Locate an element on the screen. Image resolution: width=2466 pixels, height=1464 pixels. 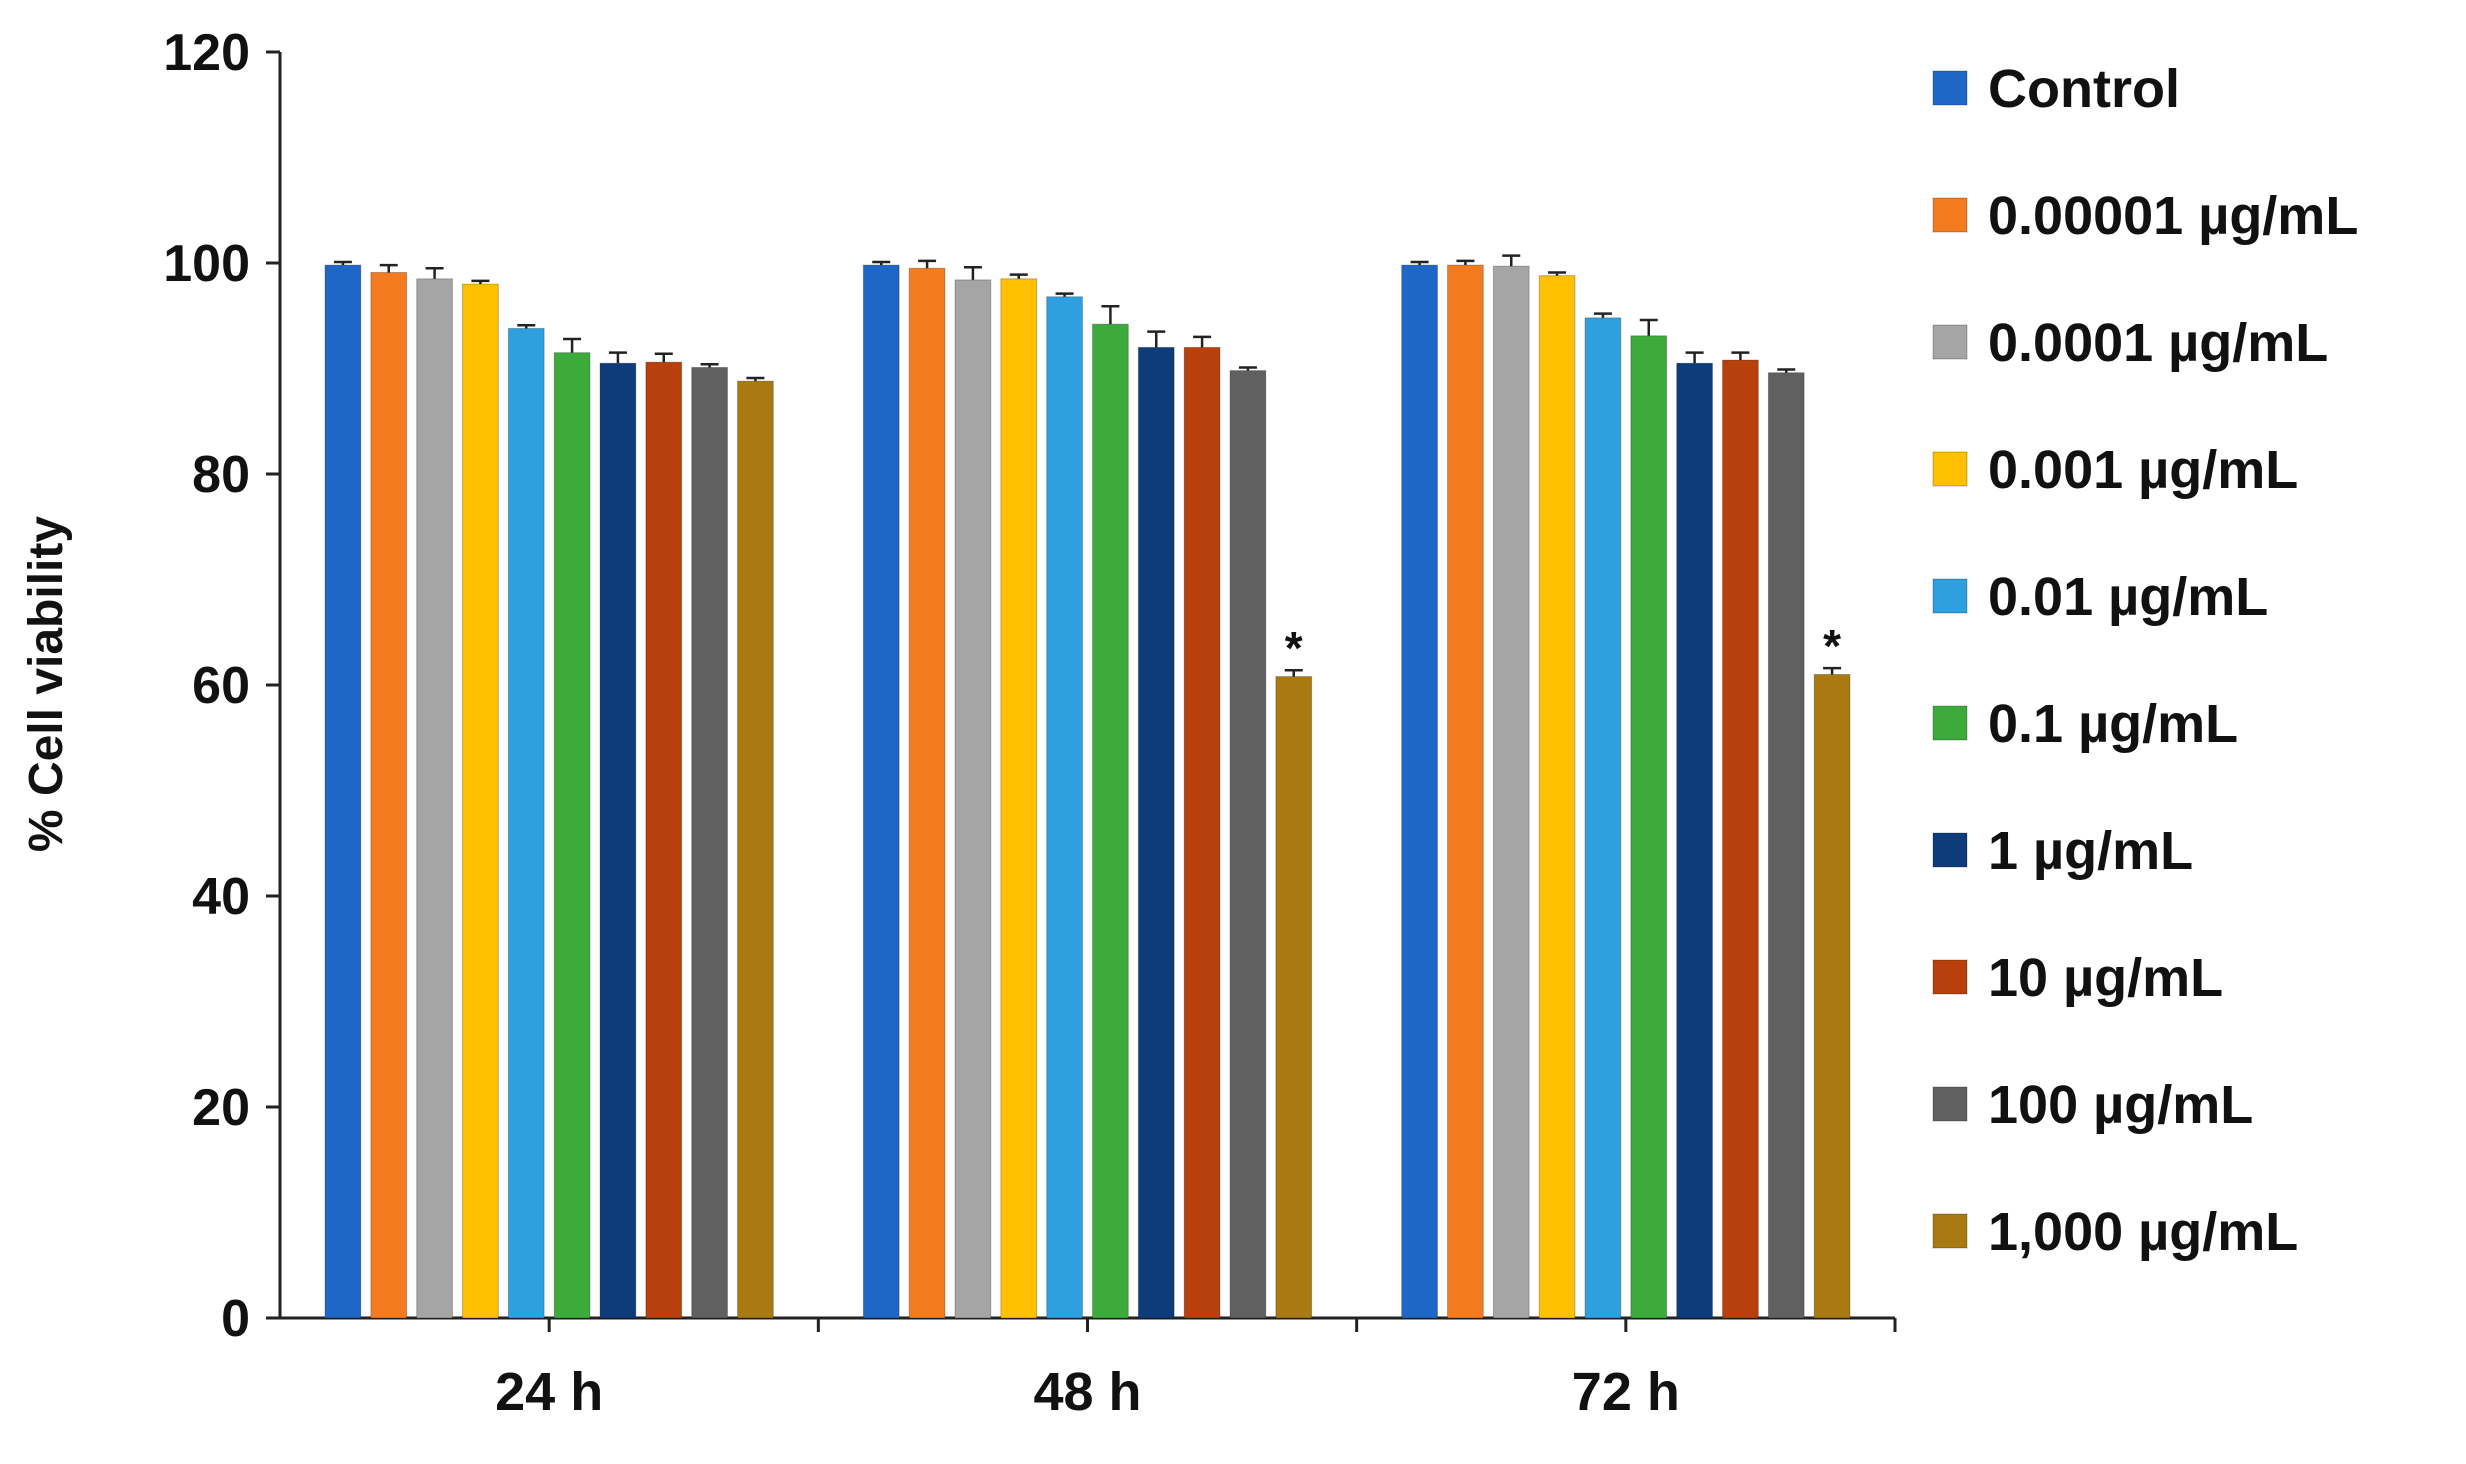
y-tick-label: 120 is located at coordinates (206, 53).